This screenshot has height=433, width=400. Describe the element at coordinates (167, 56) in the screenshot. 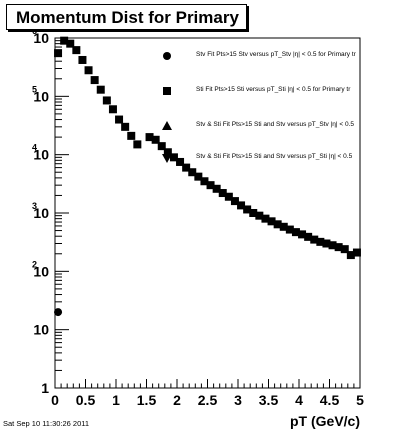

I see `circle-marker-icon` at that location.